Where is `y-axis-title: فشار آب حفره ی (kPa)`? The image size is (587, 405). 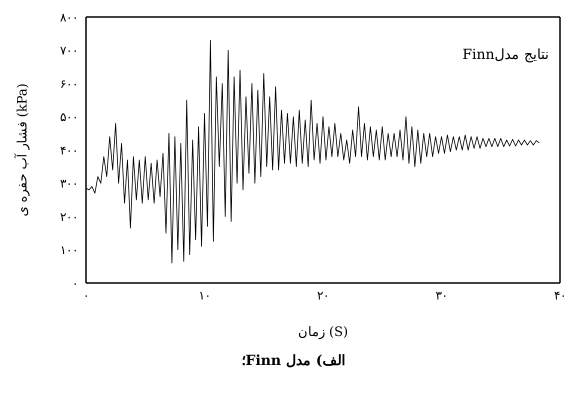
y-axis-title: فشار آب حفره ی (kPa) is located at coordinates (22, 150).